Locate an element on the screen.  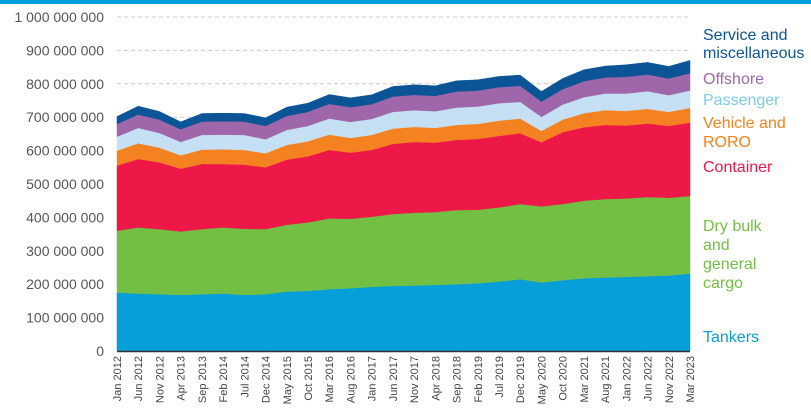
legend-label: Container is located at coordinates (738, 167).